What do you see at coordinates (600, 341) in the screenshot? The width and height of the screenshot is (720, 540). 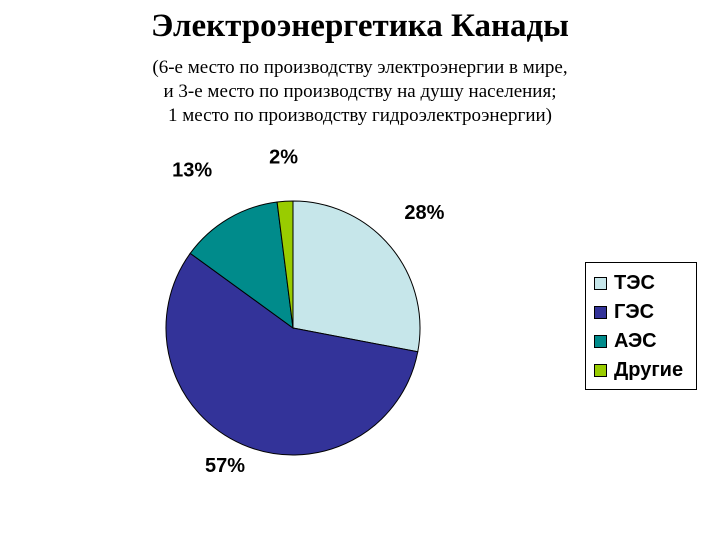 I see `legend-swatch-aes` at bounding box center [600, 341].